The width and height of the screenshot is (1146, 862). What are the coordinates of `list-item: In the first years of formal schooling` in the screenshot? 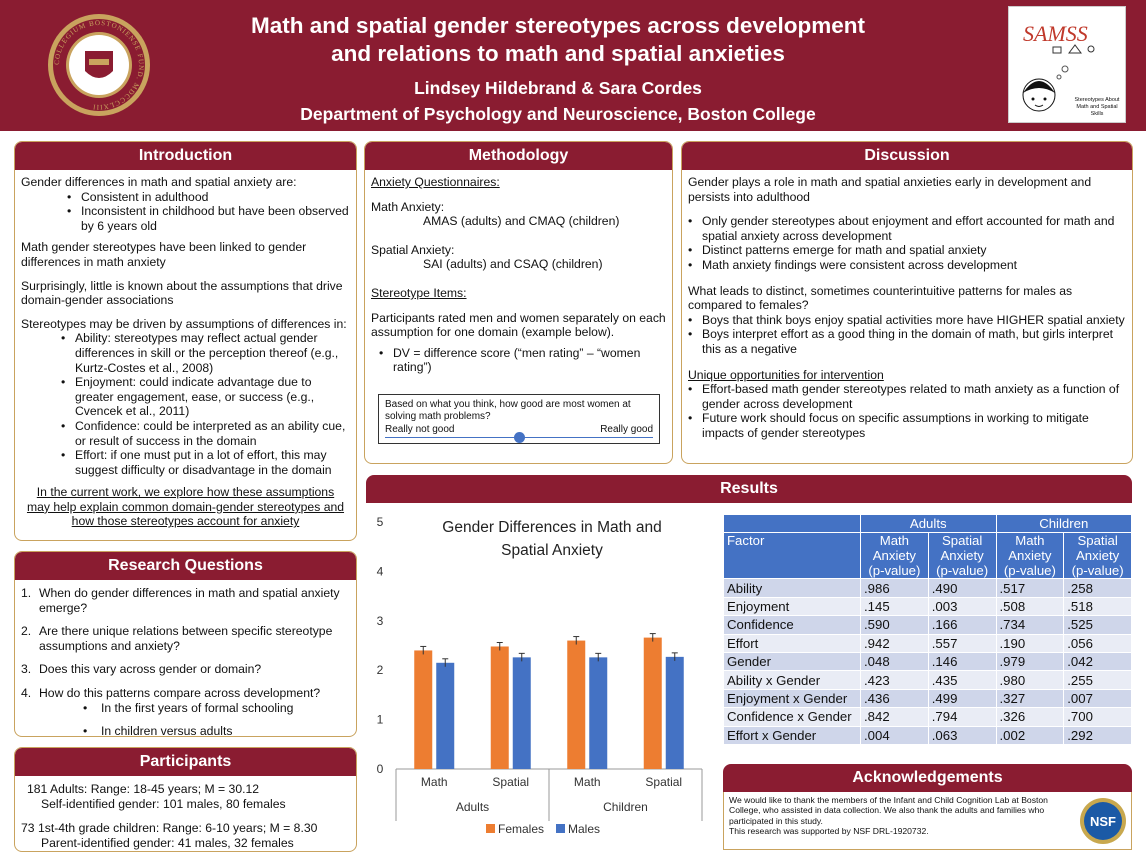 It's located at (216, 708).